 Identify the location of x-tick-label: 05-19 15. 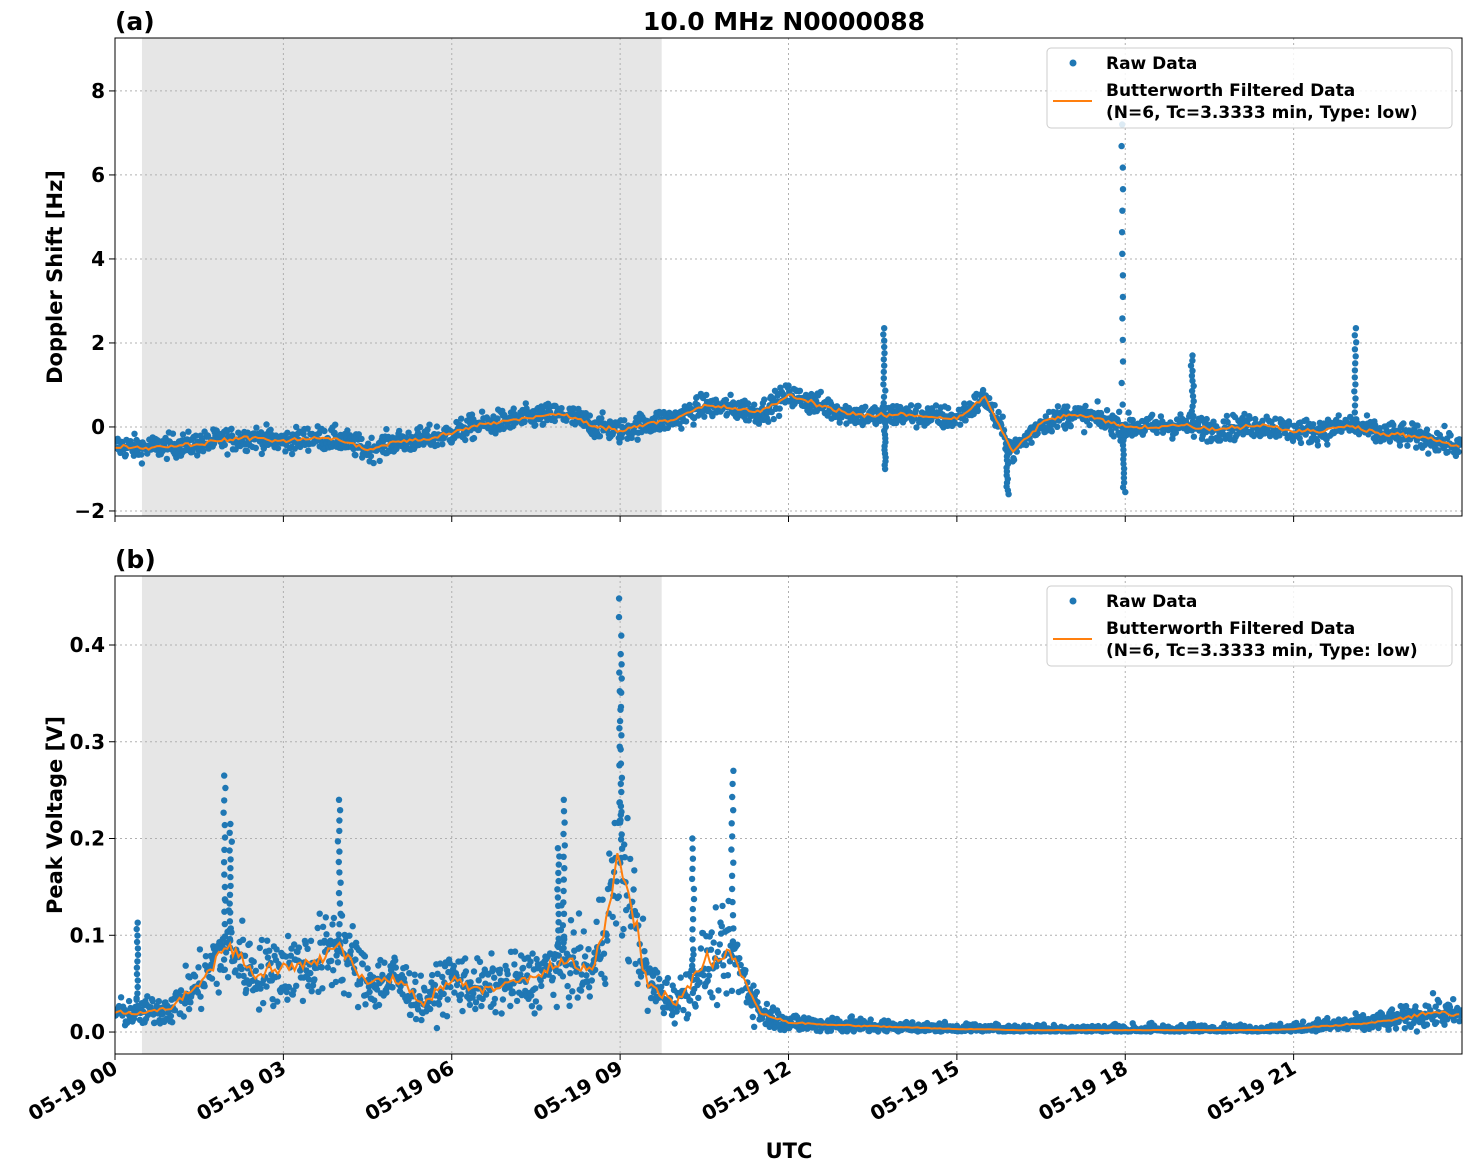
(915, 1091).